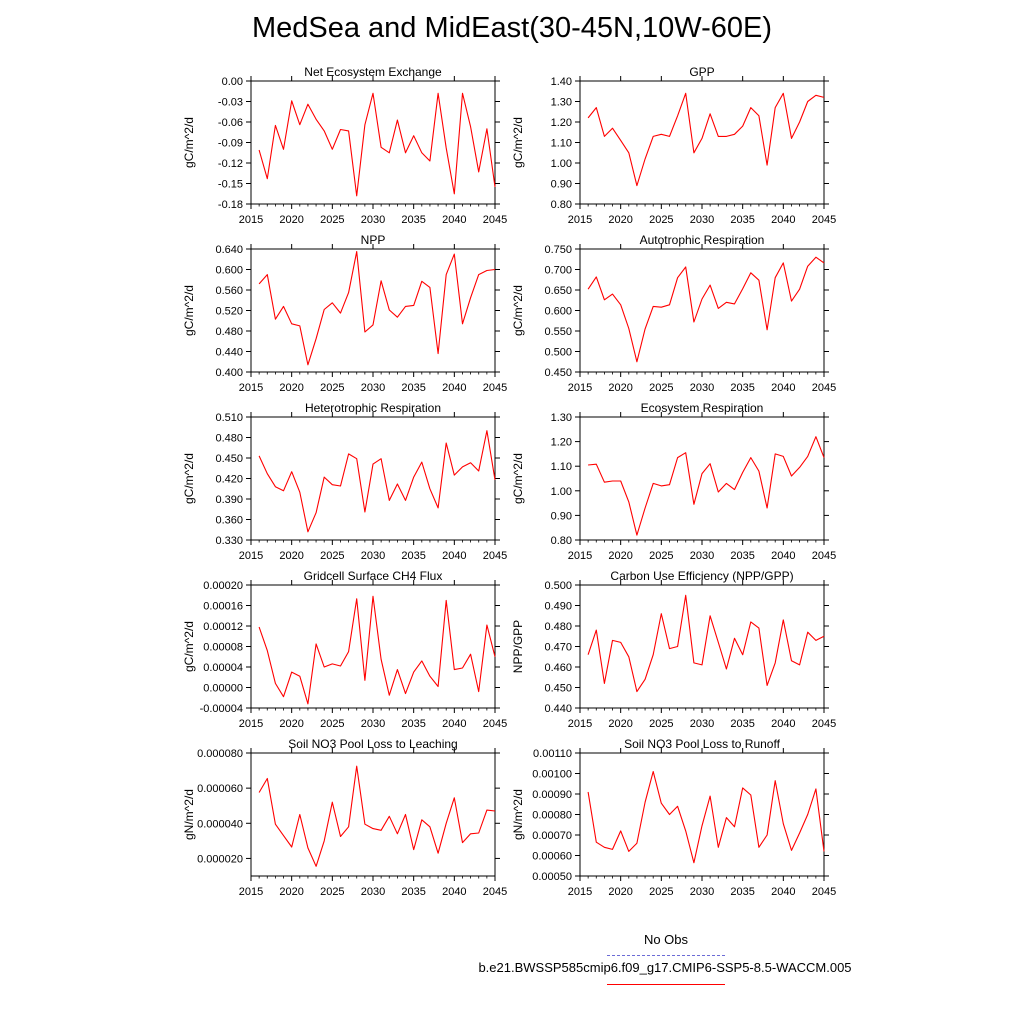  I want to click on panel-title: Net Ecosystem Exchange, so click(373, 72).